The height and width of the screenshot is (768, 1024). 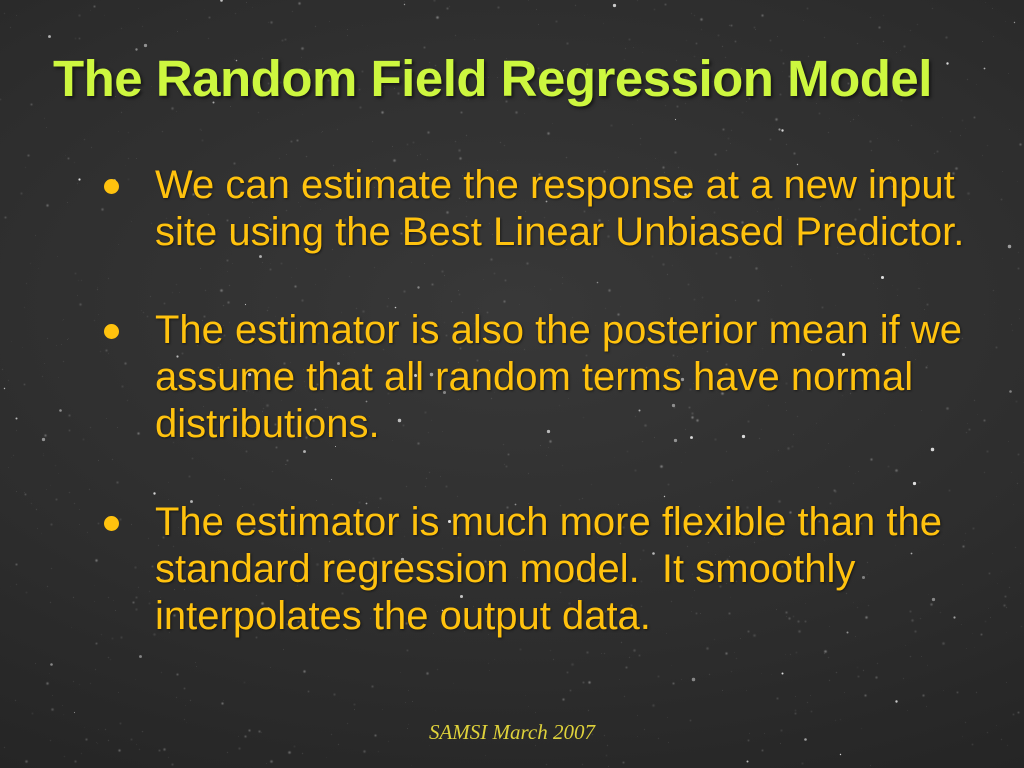 What do you see at coordinates (492, 78) in the screenshot?
I see `slide-title: The Random Field Regression Model` at bounding box center [492, 78].